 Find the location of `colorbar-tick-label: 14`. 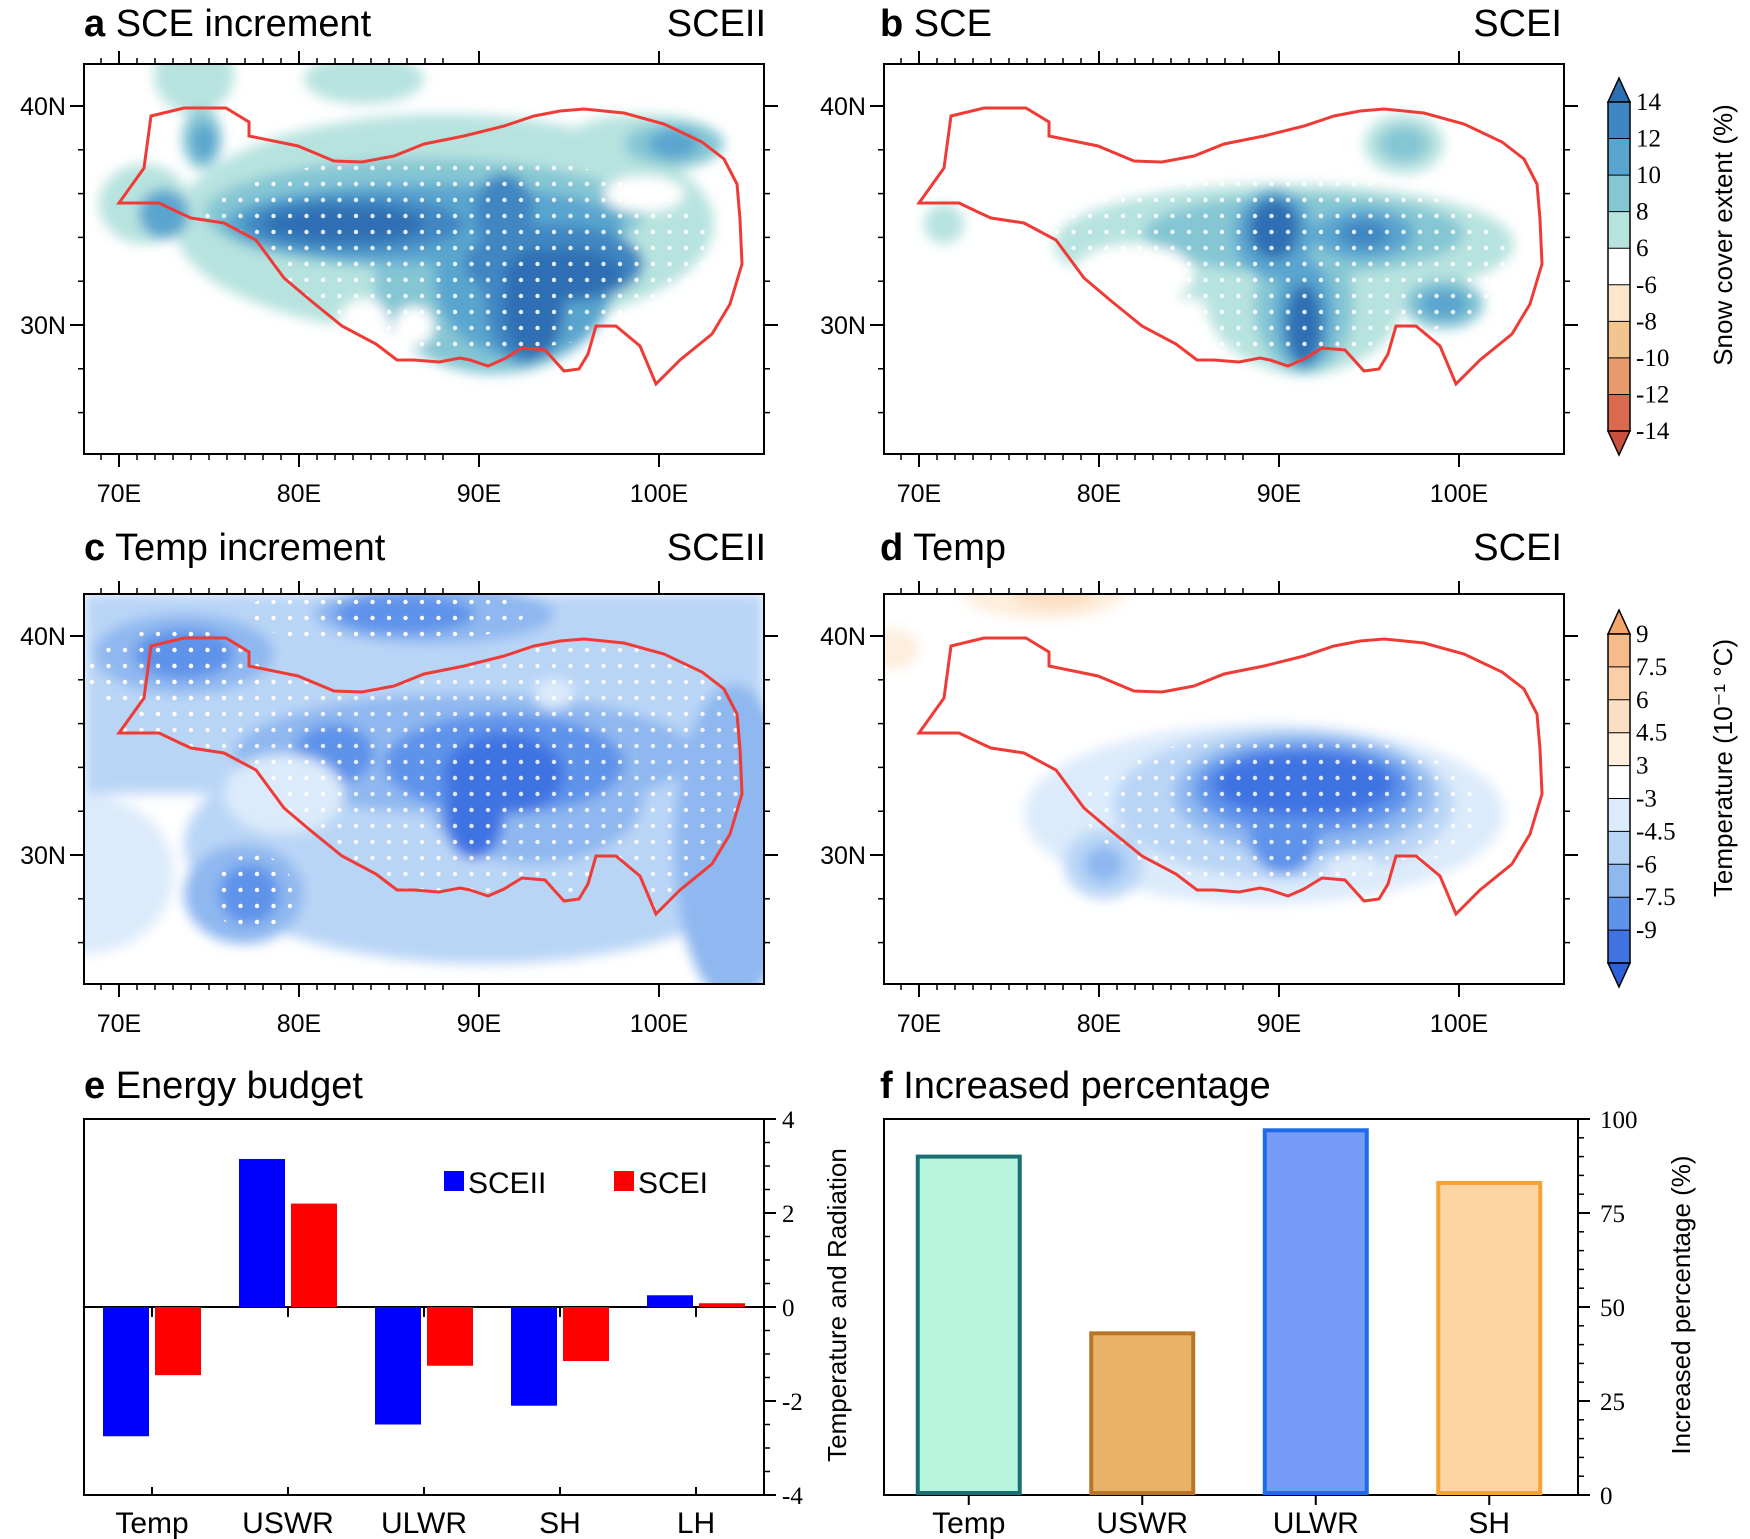

colorbar-tick-label: 14 is located at coordinates (1649, 102).